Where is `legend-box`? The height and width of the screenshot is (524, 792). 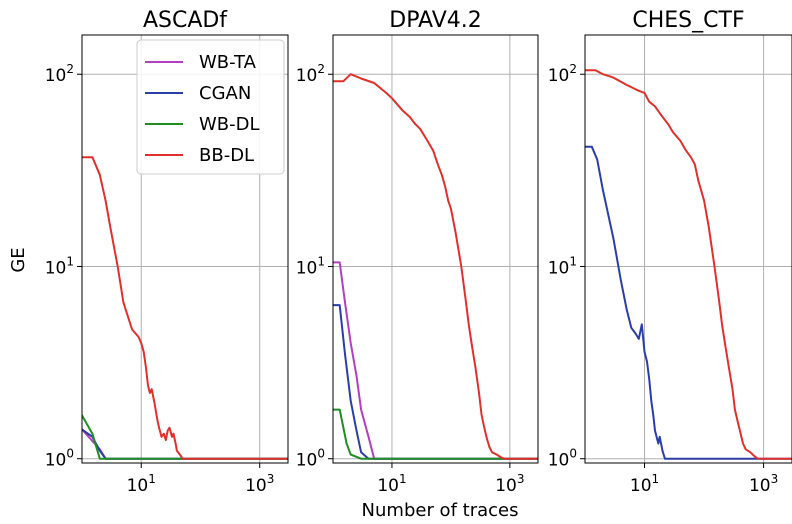
legend-box is located at coordinates (210, 107).